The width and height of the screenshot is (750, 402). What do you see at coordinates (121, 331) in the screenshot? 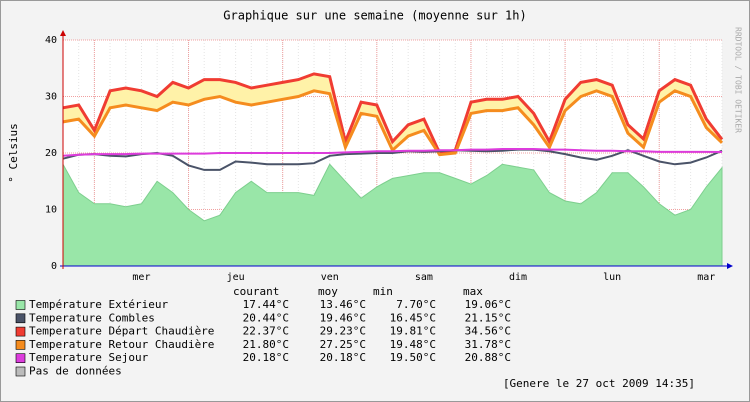
I see `legend-label: Temperature Départ Chaudière` at bounding box center [121, 331].